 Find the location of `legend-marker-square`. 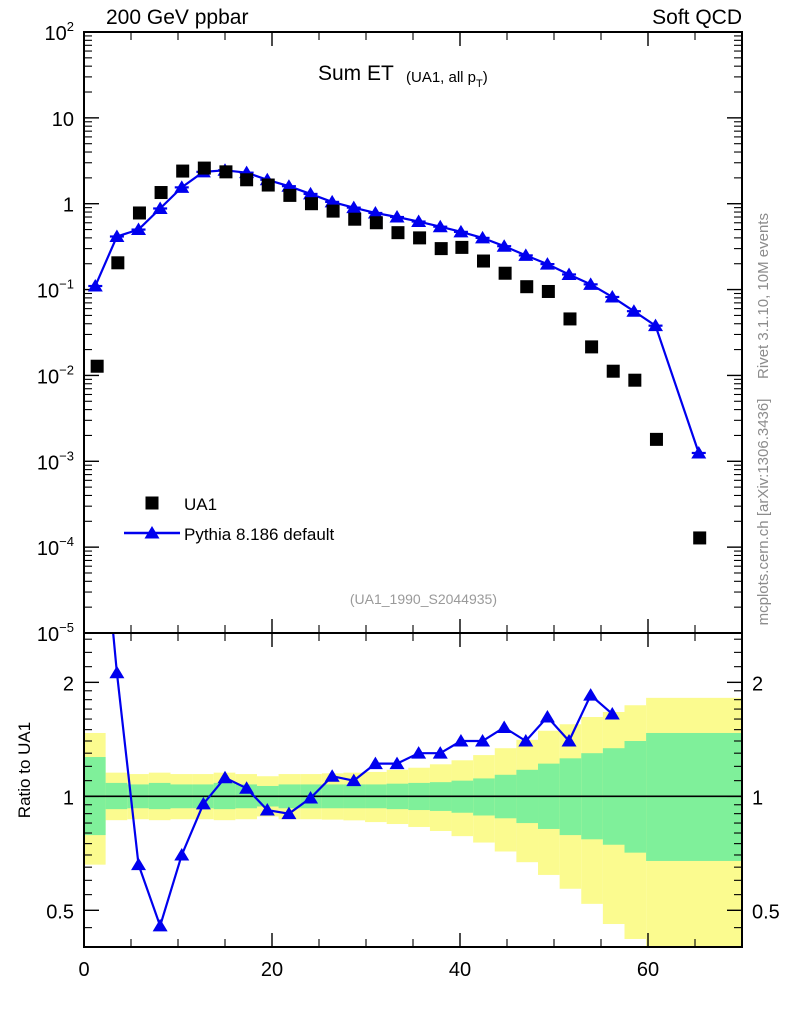

legend-marker-square is located at coordinates (152, 503).